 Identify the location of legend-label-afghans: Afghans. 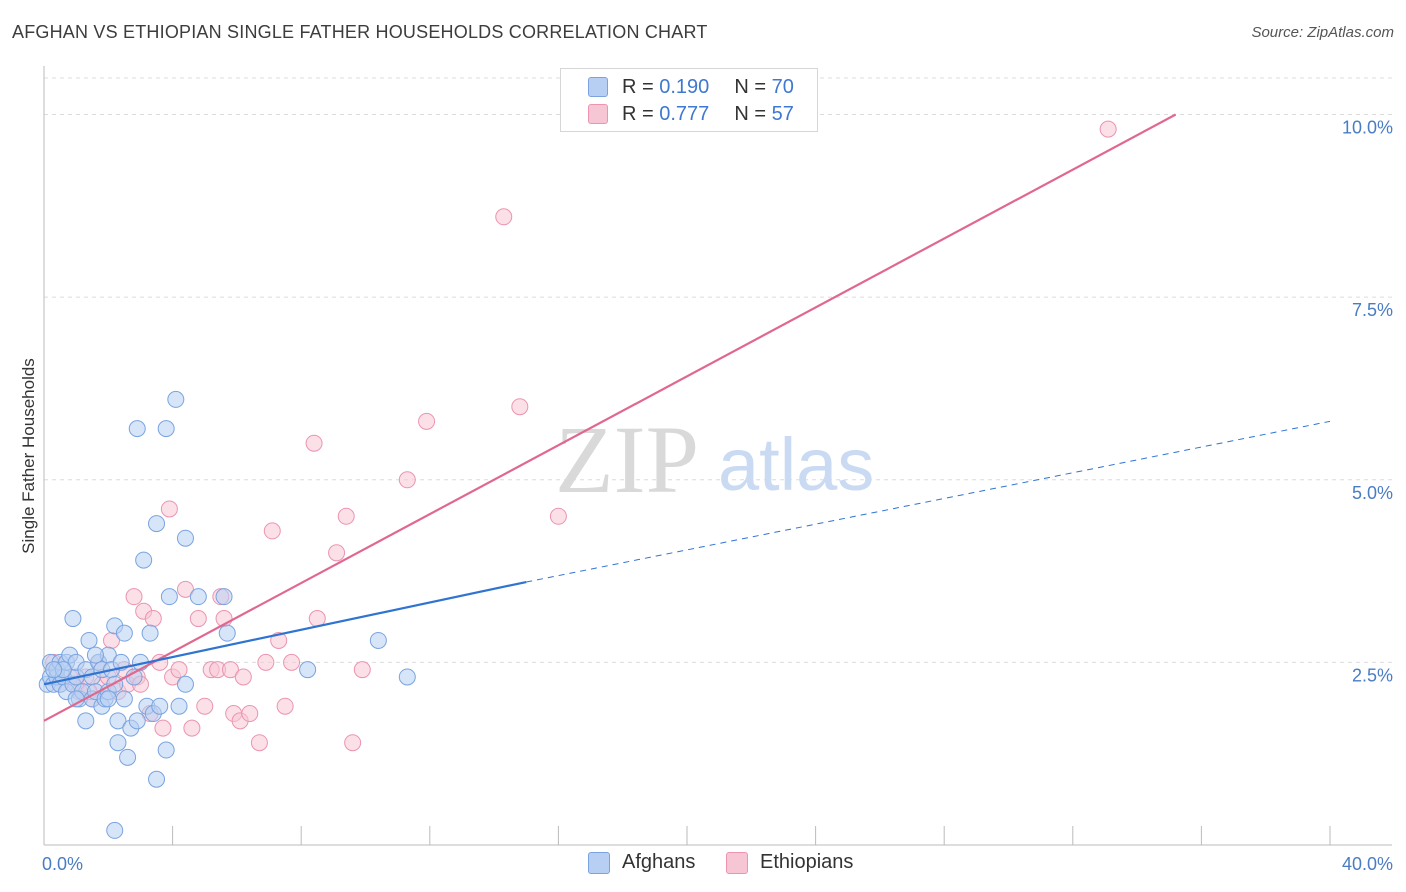
(659, 862).